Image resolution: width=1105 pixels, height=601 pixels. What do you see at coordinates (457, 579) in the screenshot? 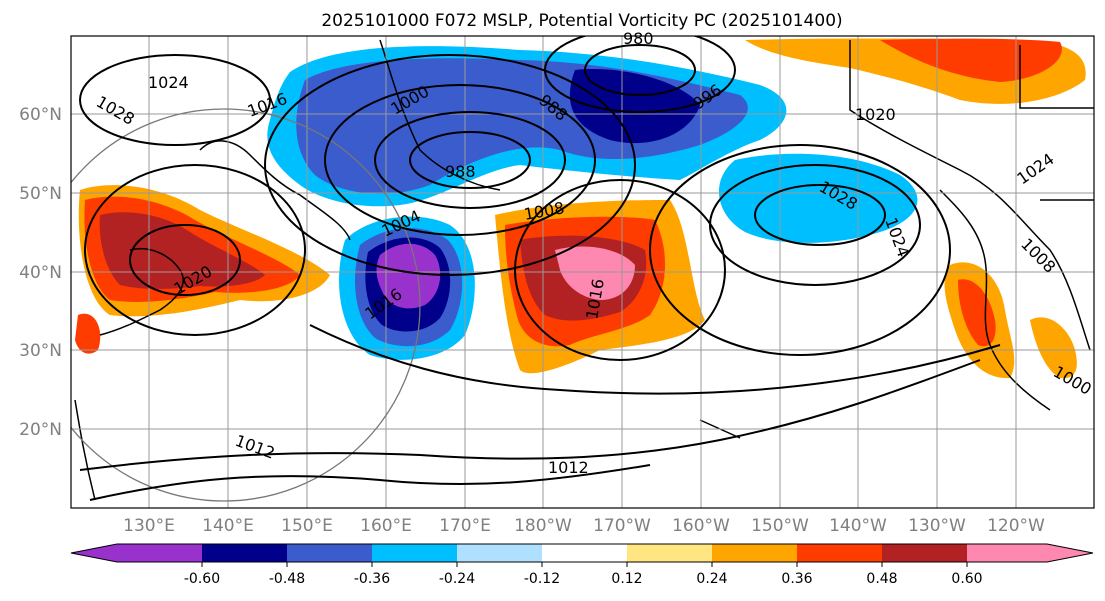
I see `colorbar-tick-label: -0.24` at bounding box center [457, 579].